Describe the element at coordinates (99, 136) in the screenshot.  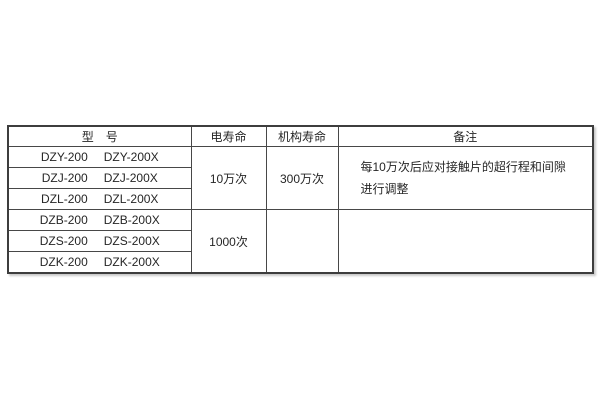
I see `header-model: 型 号` at that location.